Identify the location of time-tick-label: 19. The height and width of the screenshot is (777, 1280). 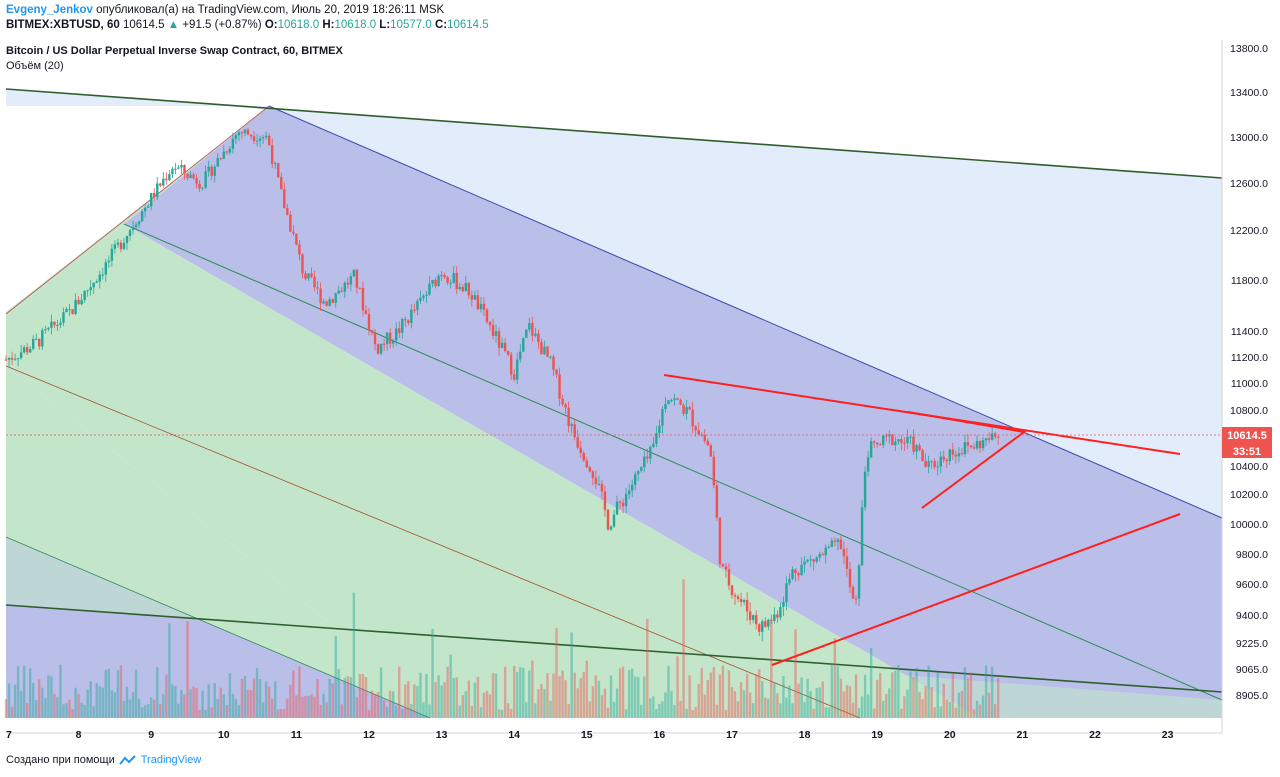
(877, 735).